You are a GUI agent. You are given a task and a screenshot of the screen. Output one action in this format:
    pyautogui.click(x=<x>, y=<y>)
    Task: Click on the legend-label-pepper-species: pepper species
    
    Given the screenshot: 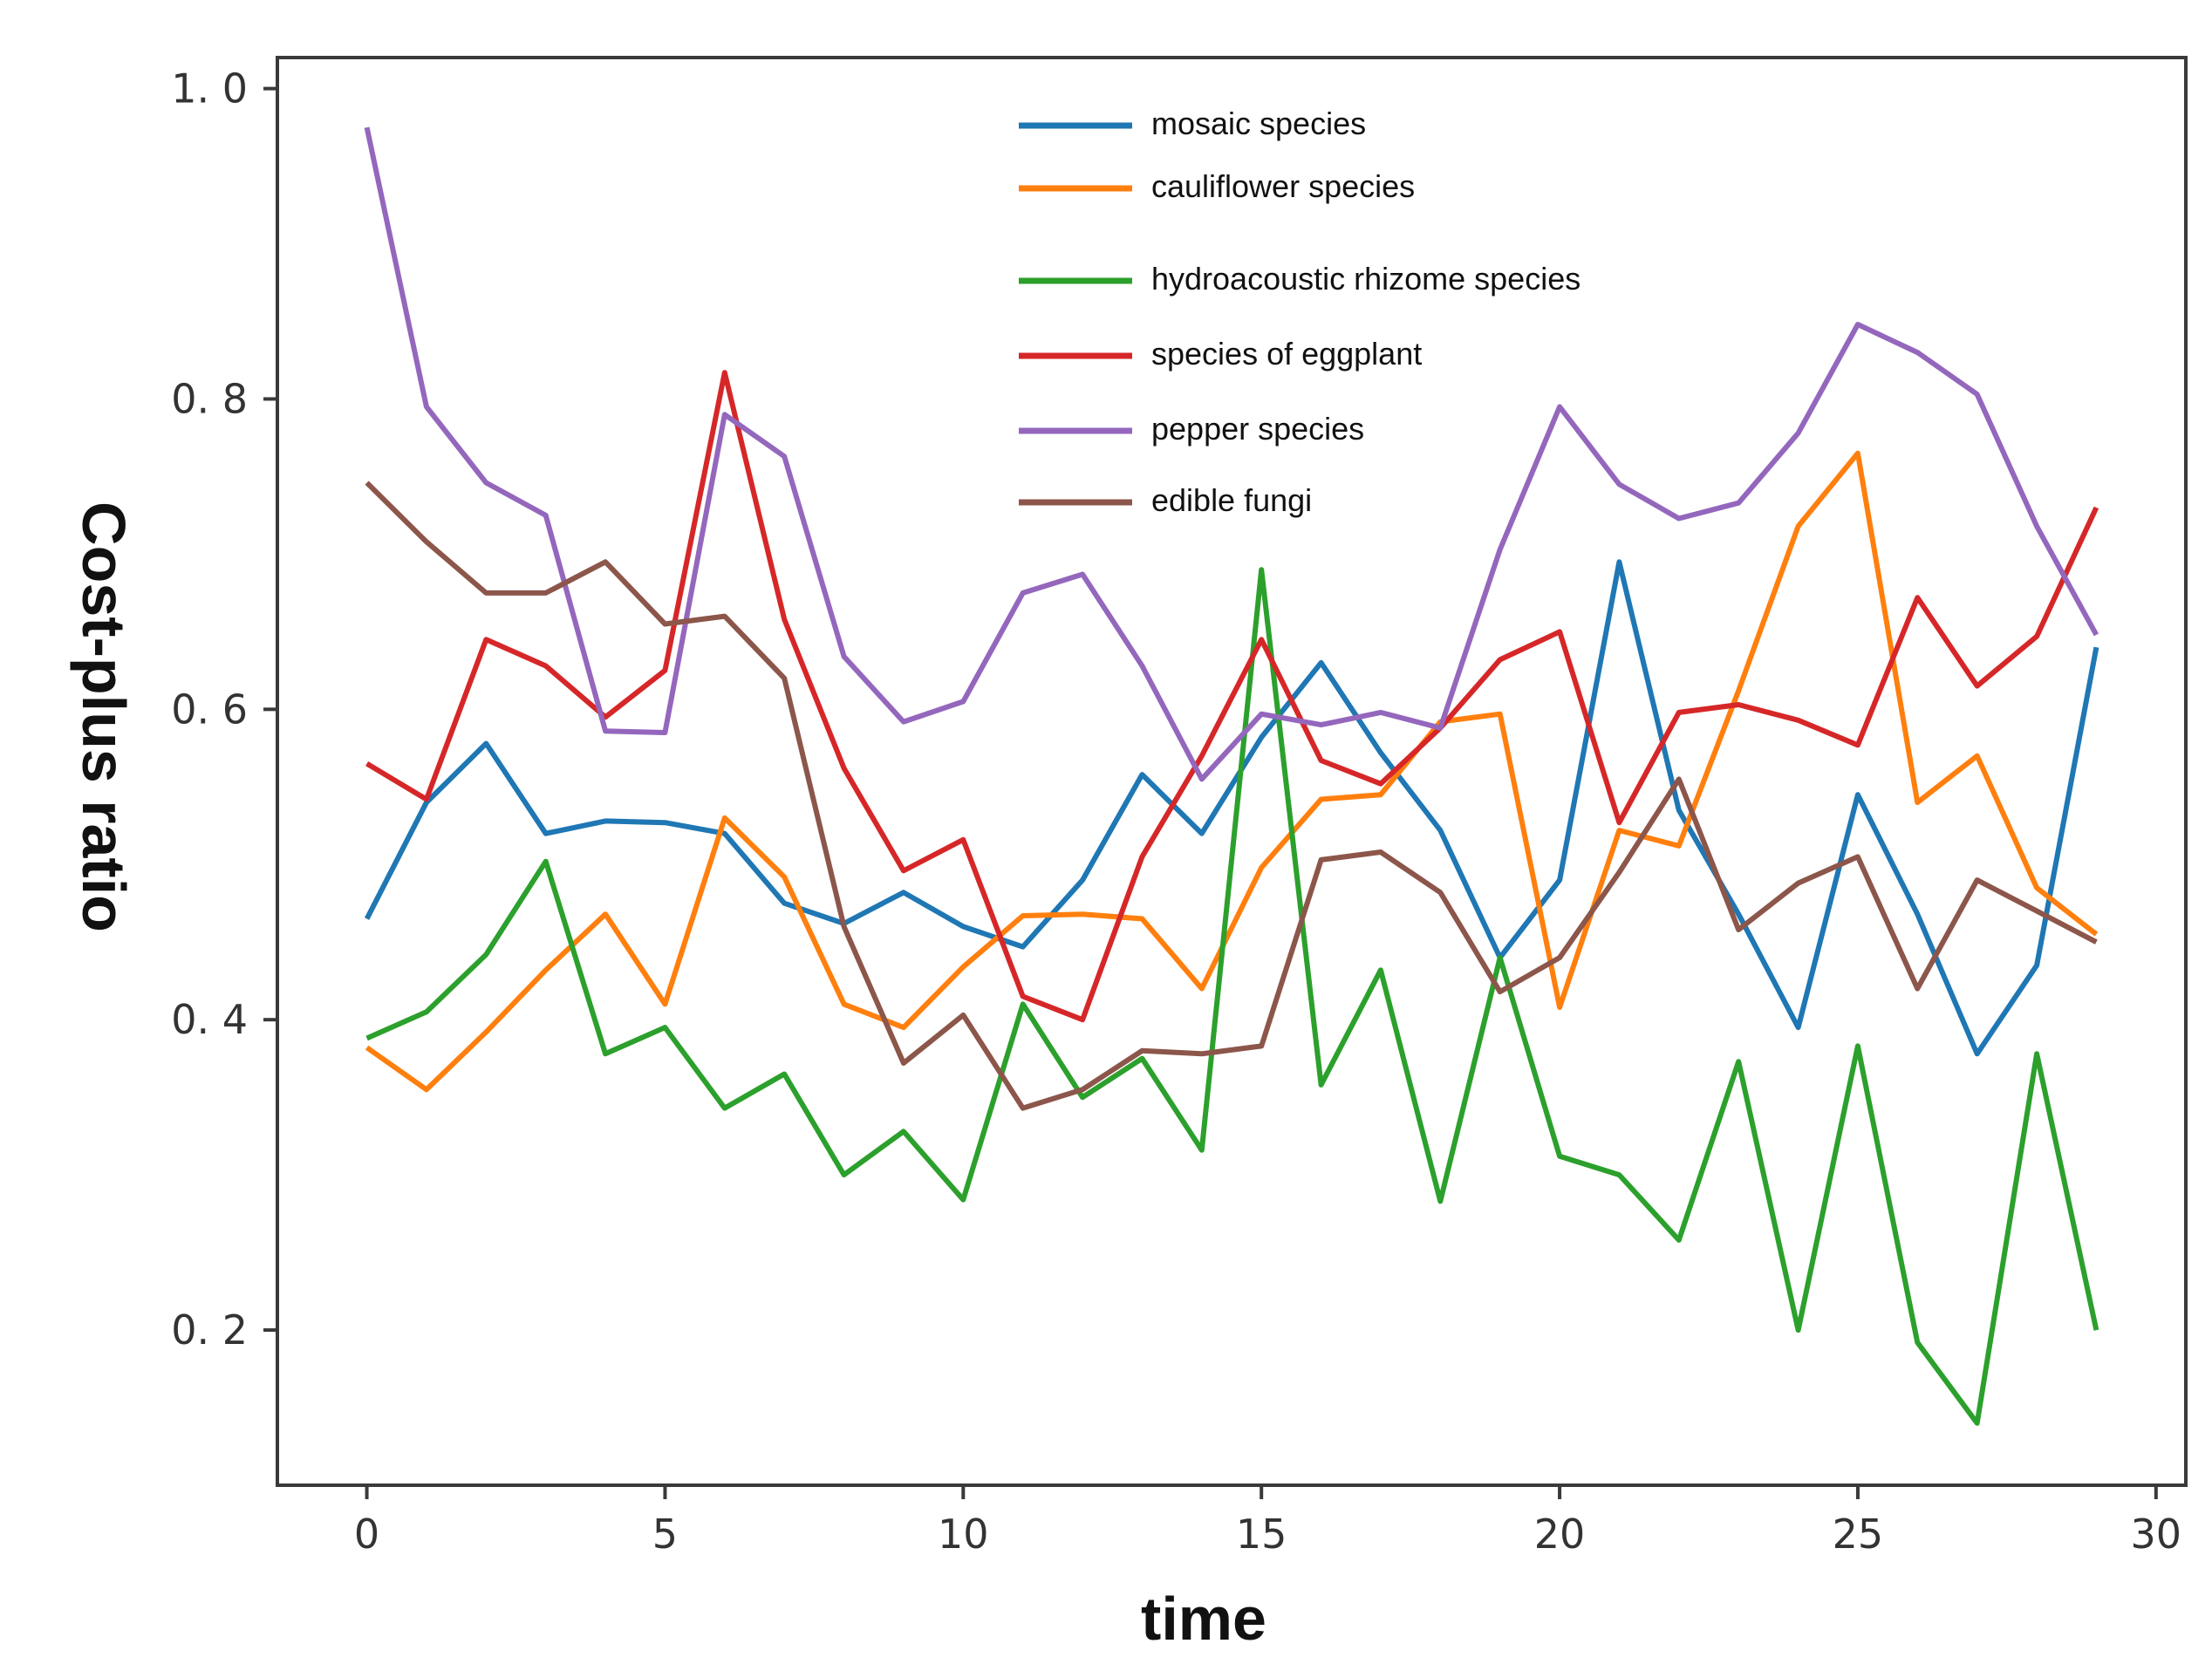 What is the action you would take?
    pyautogui.click(x=1258, y=429)
    